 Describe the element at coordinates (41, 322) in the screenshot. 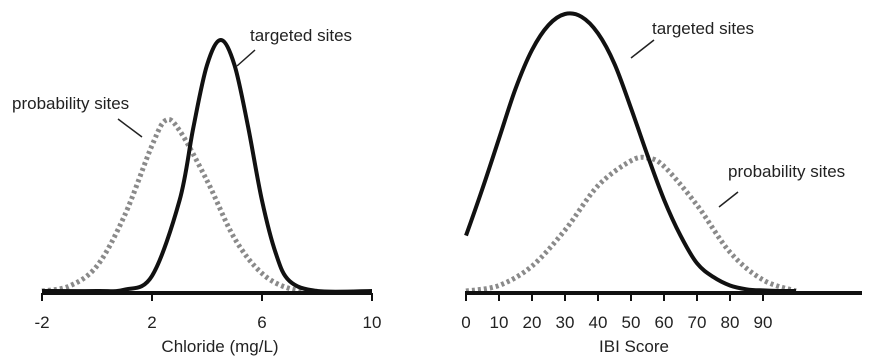

I see `chloride-tick-label: -2` at that location.